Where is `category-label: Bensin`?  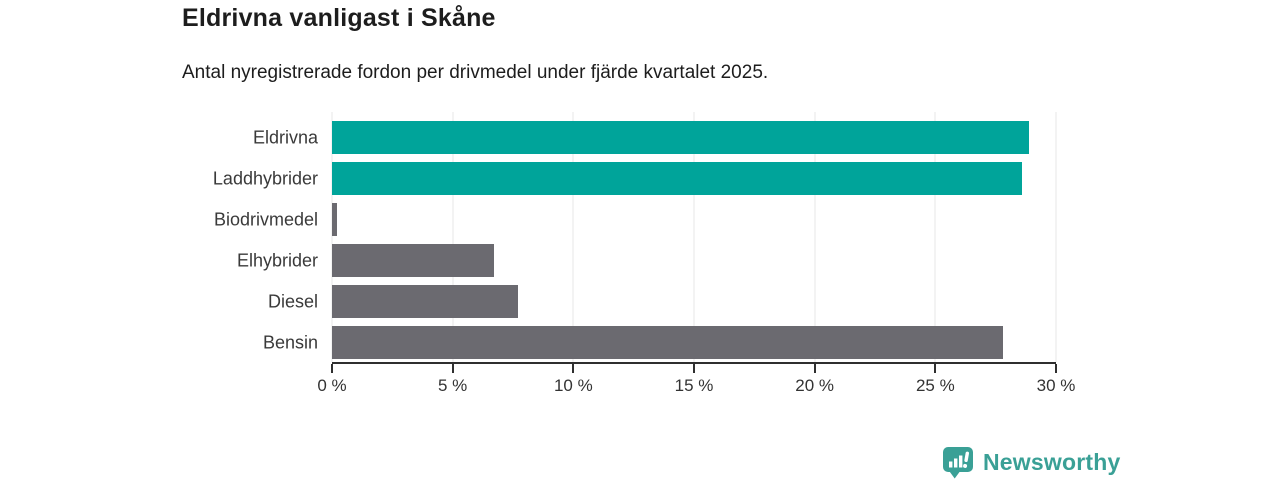
category-label: Bensin is located at coordinates (290, 342).